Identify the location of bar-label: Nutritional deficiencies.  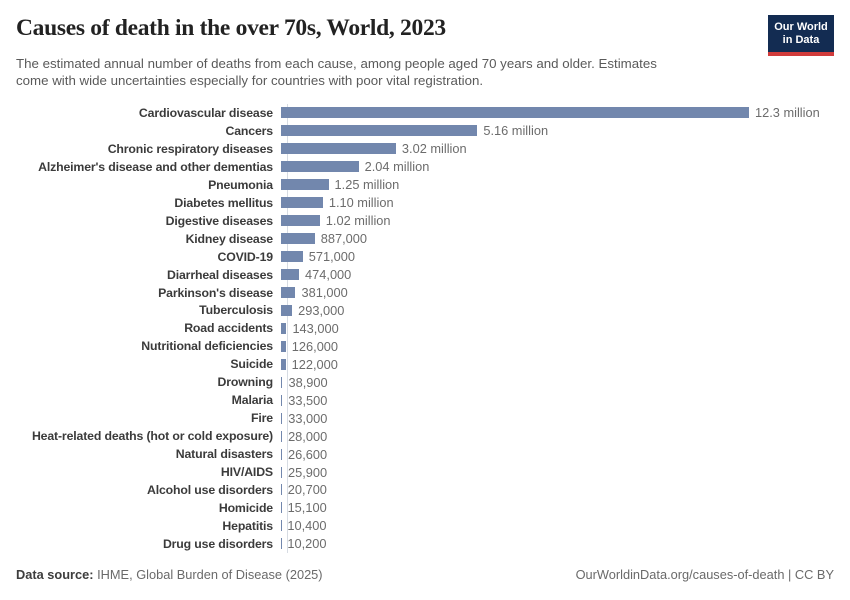
(207, 346).